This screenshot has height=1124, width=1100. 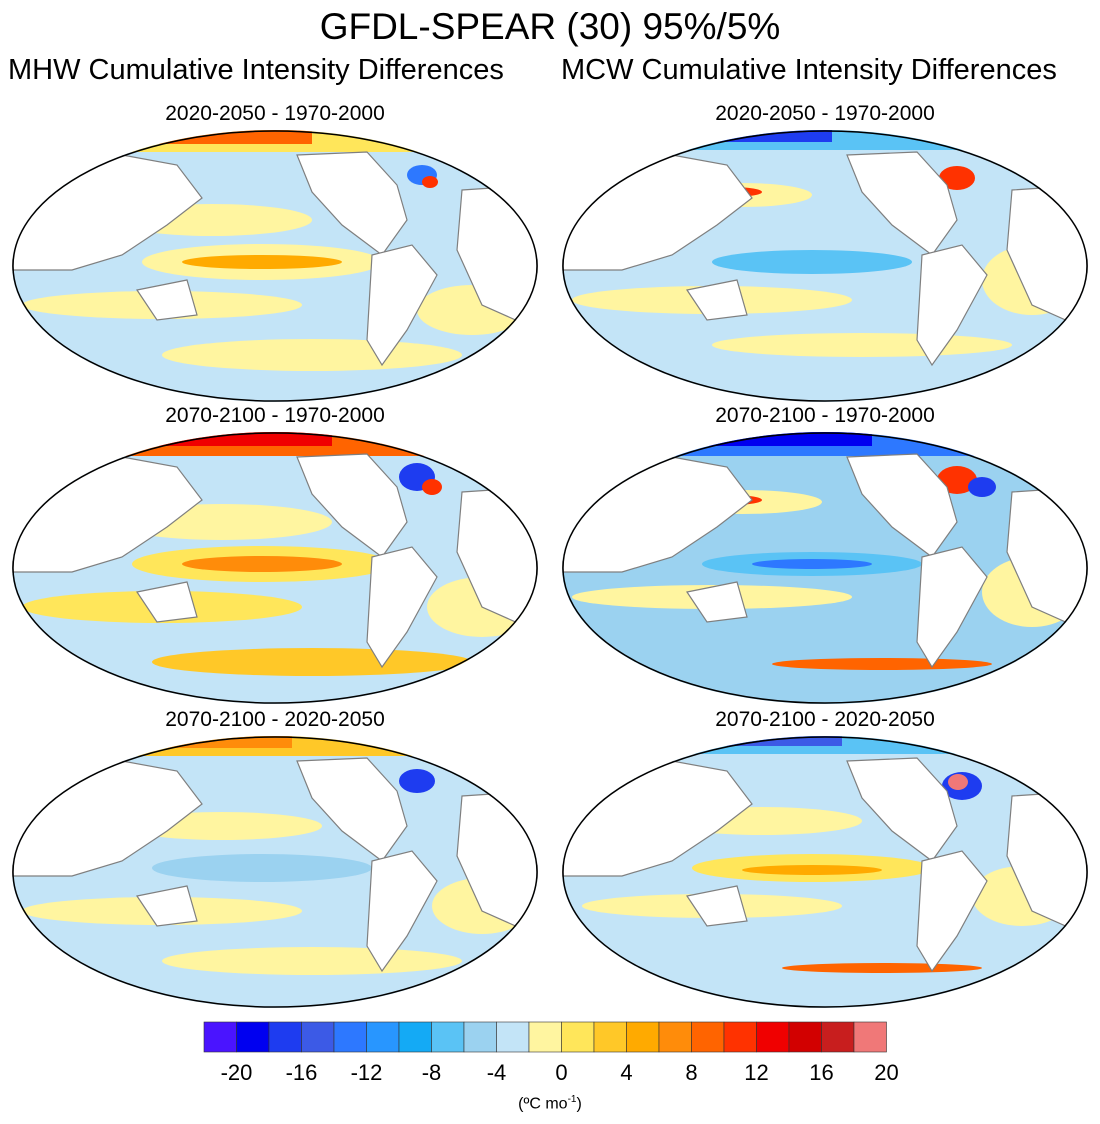 What do you see at coordinates (691, 1072) in the screenshot?
I see `colorbar-tick-label: 8` at bounding box center [691, 1072].